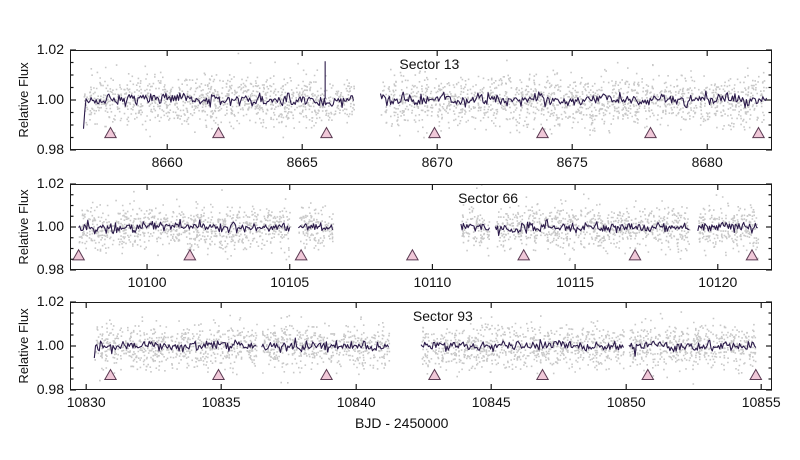  Describe the element at coordinates (437, 162) in the screenshot. I see `x-tick-label: 8670` at that location.